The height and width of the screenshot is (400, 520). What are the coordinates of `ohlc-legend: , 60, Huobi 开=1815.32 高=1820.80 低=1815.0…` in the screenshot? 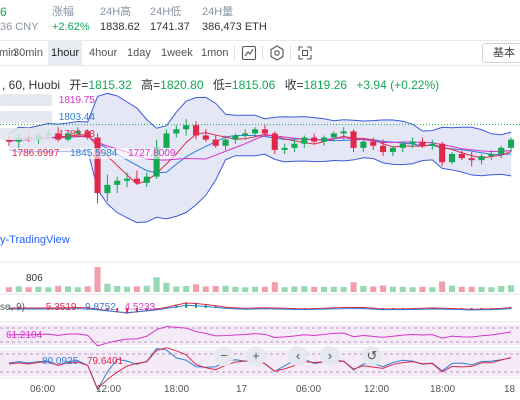 It's located at (220, 84).